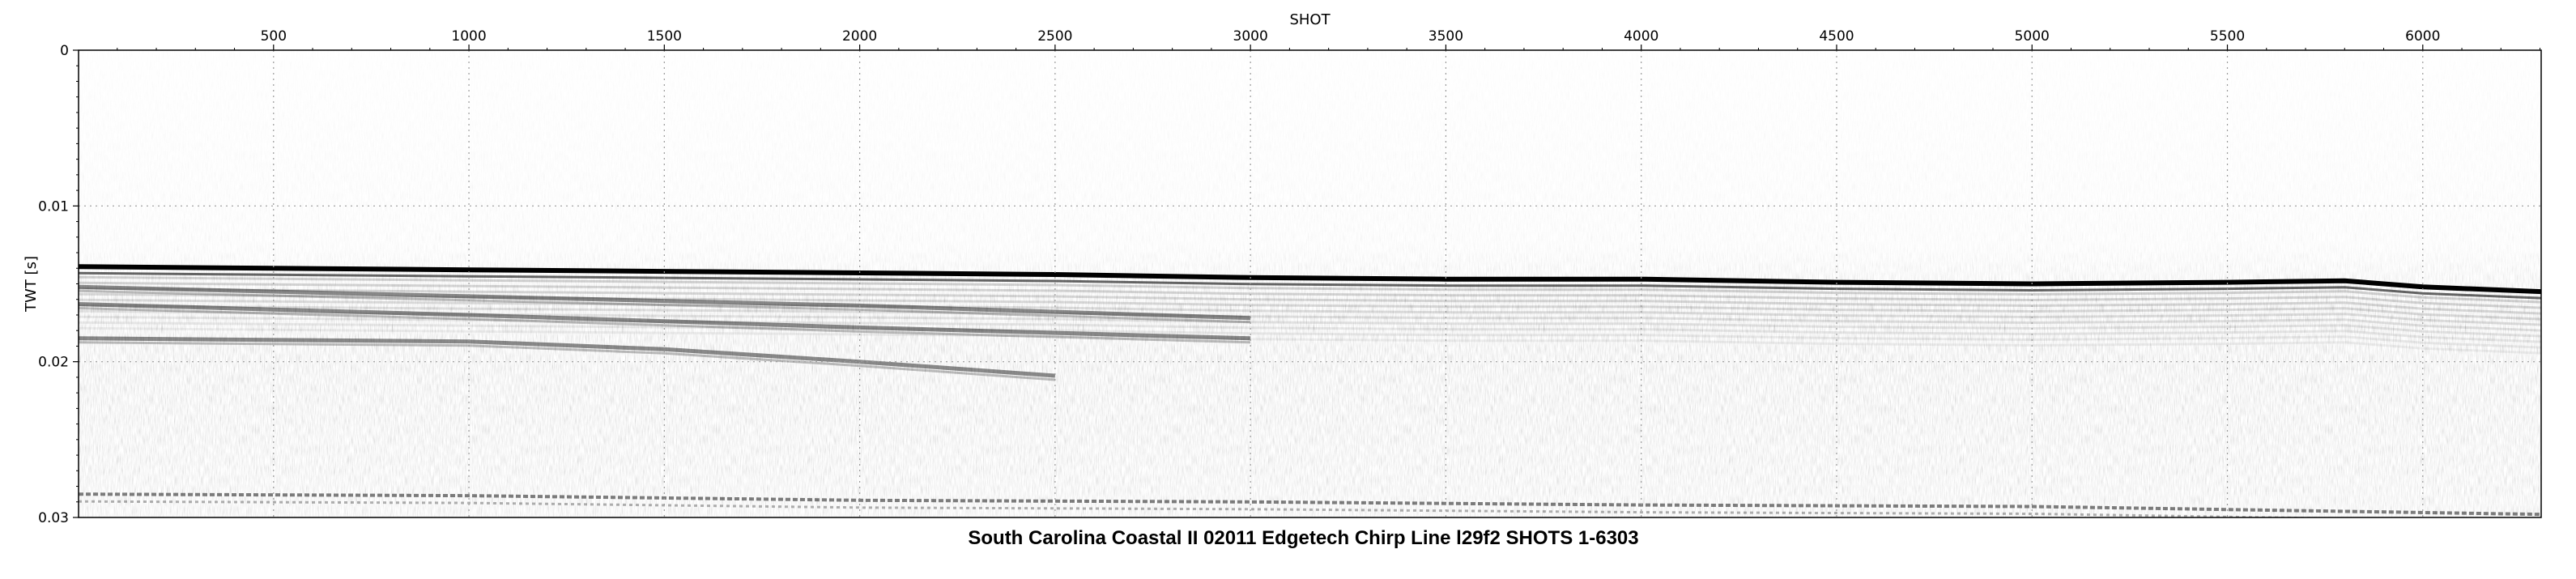 Image resolution: width=2576 pixels, height=579 pixels. I want to click on x-tick-label: 4000, so click(1641, 36).